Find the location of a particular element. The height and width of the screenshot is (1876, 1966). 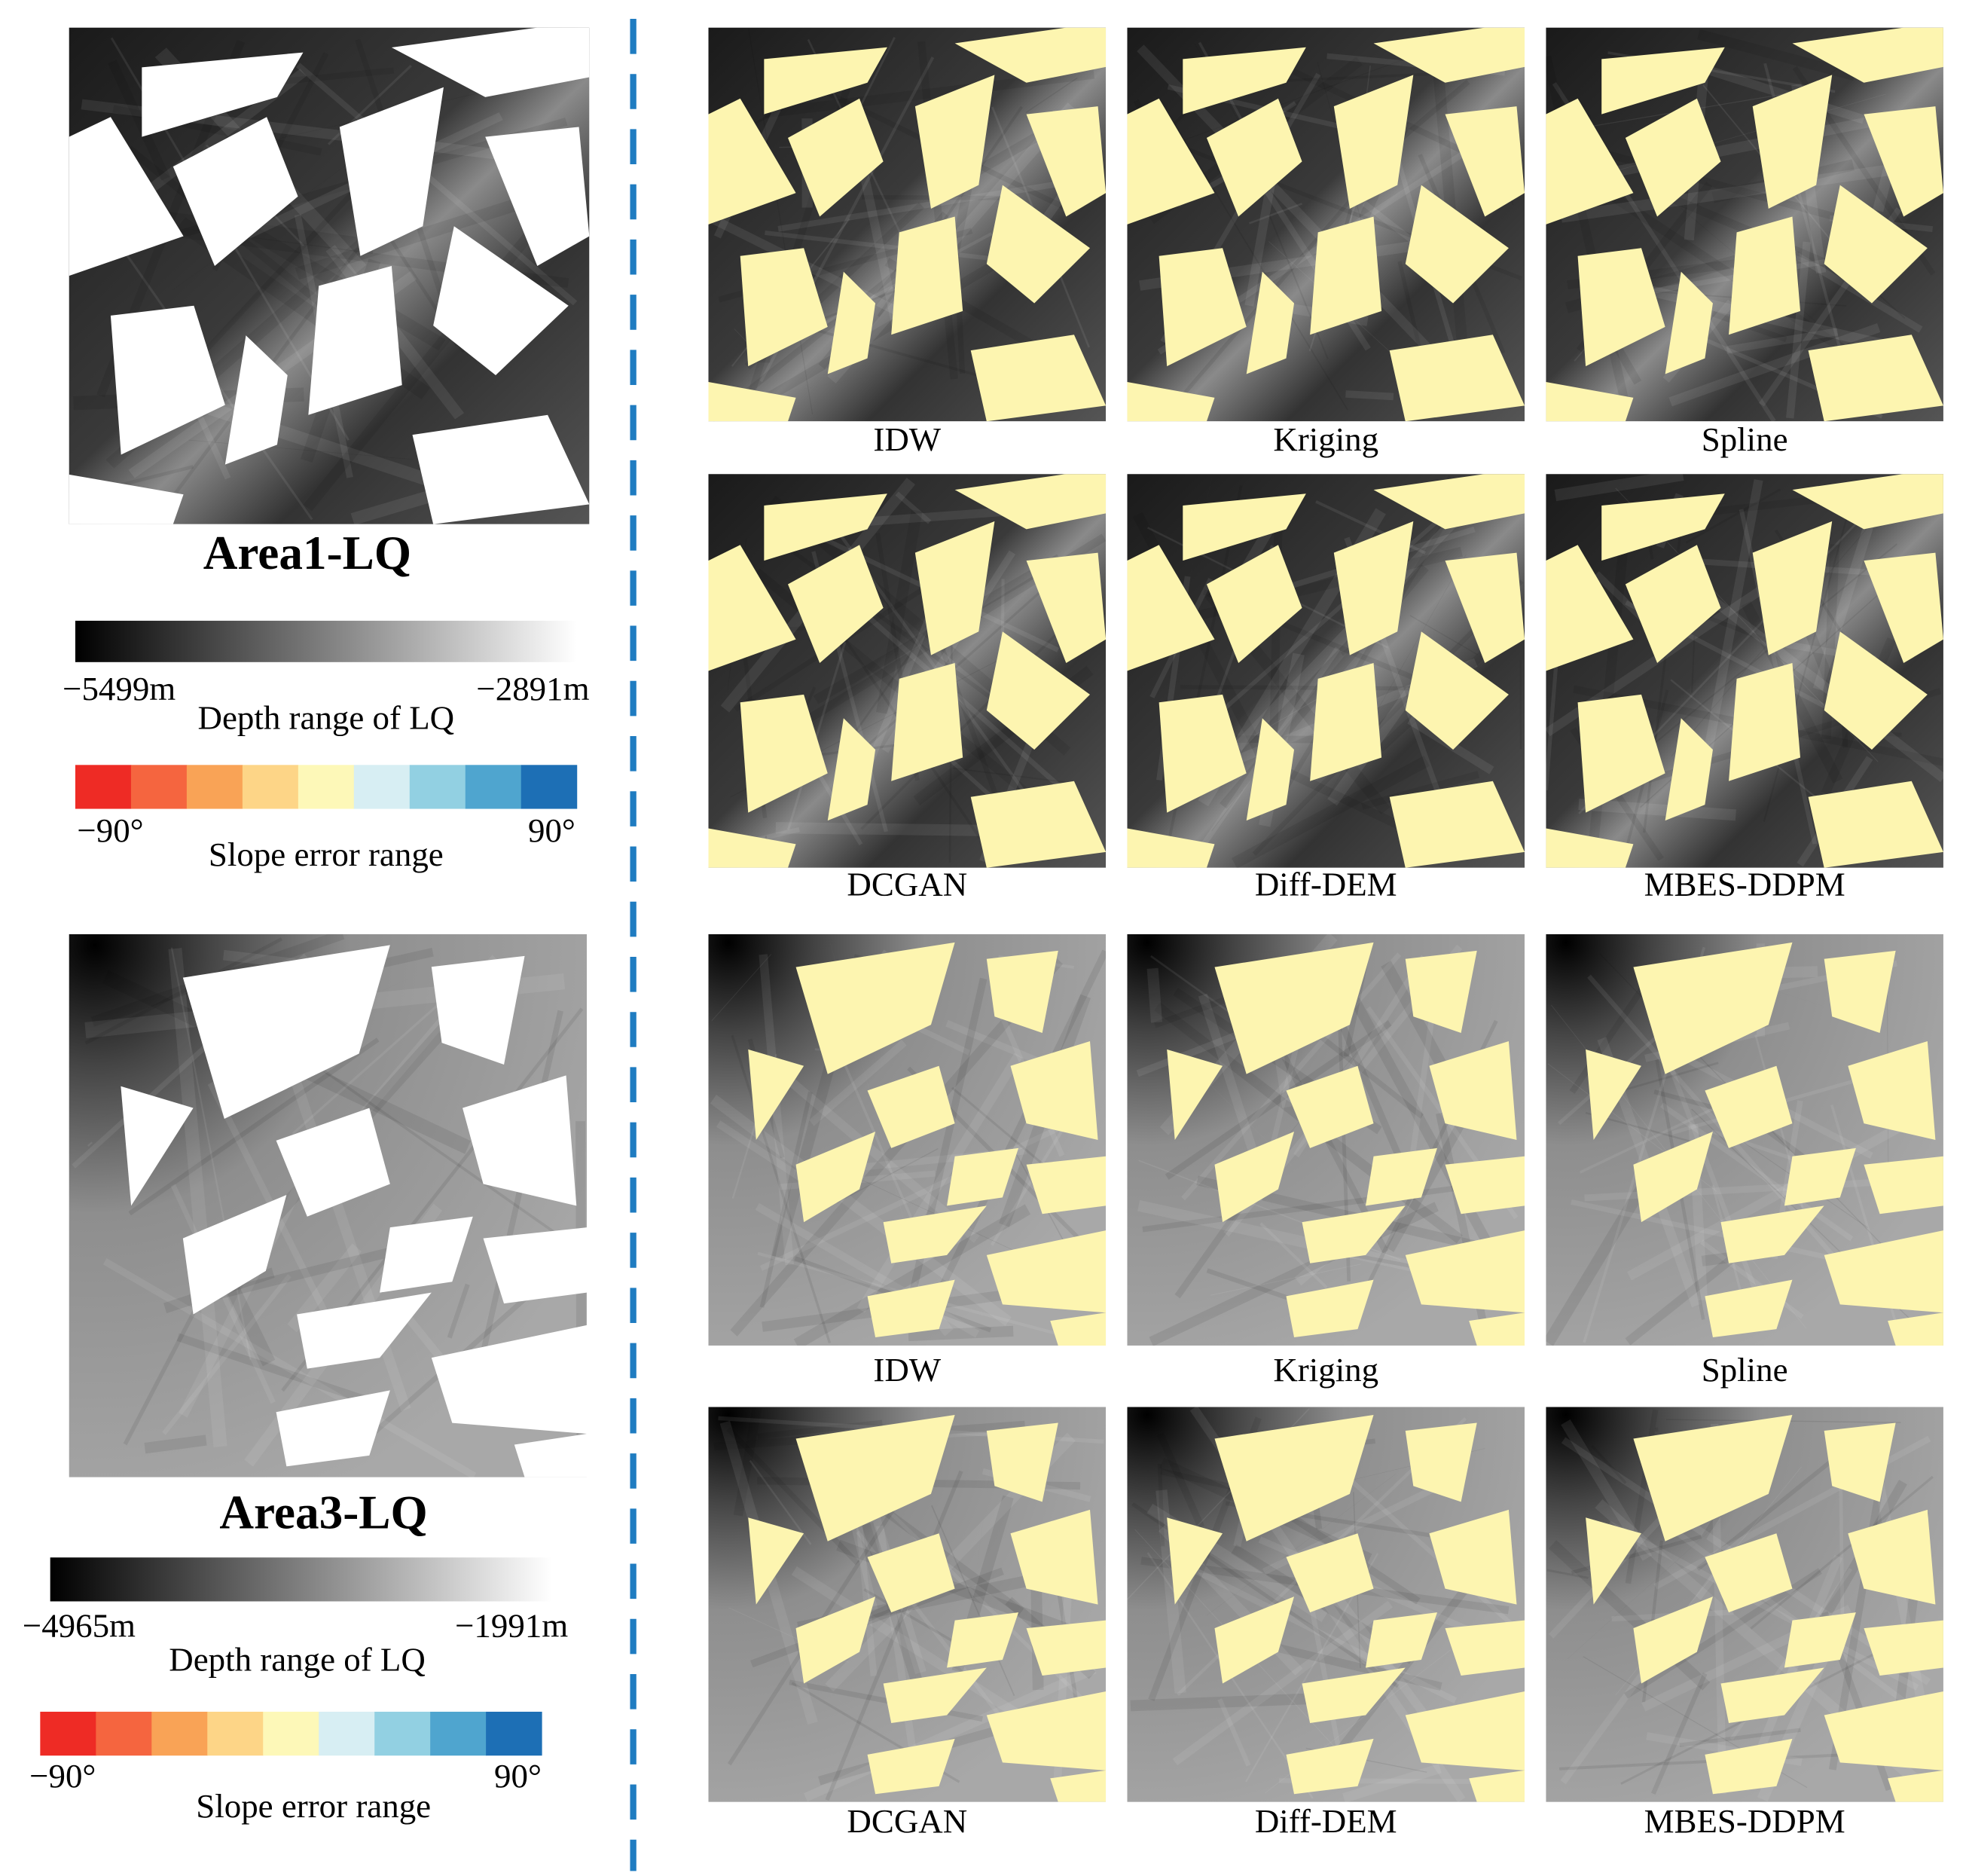

depth-max-label: −2891m is located at coordinates (532, 688).